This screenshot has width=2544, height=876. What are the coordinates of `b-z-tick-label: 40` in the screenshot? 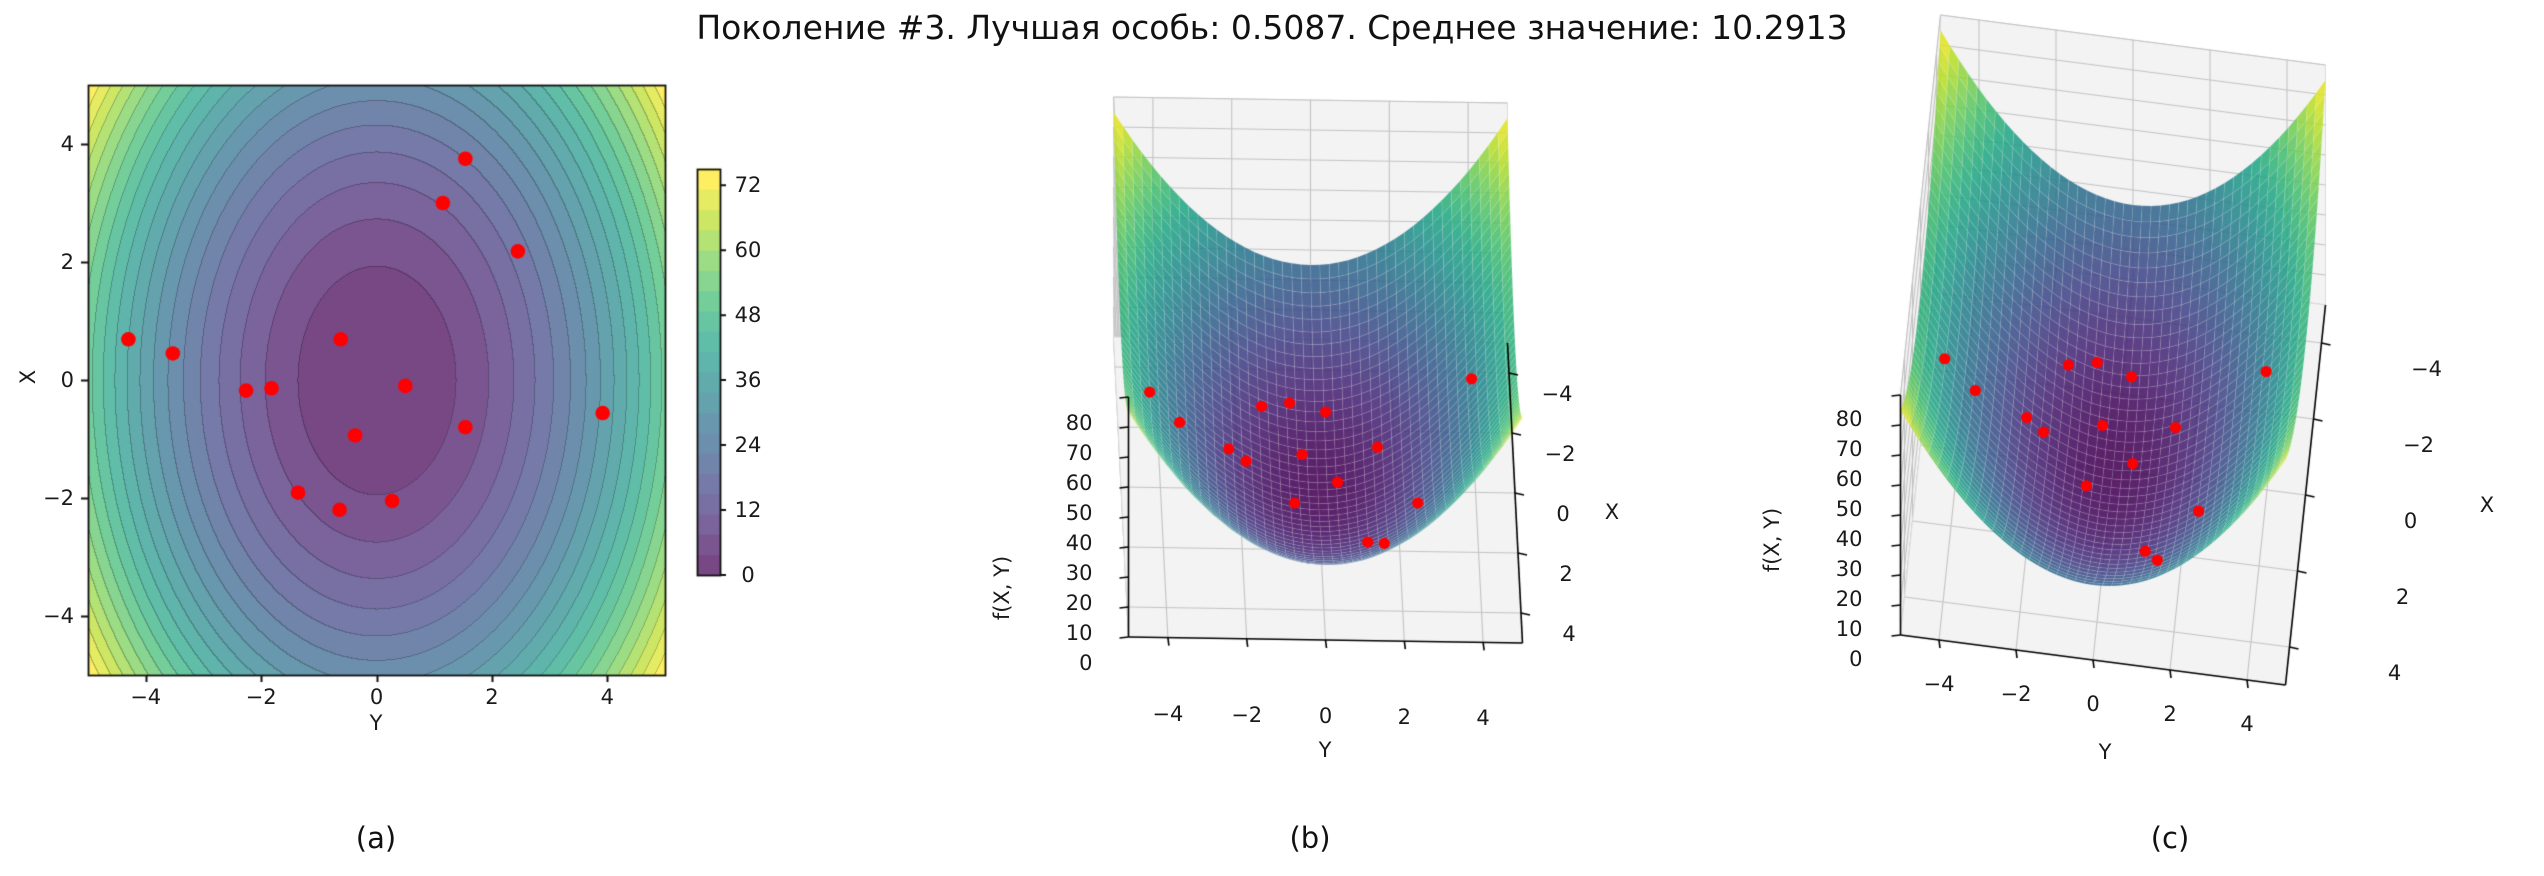 It's located at (1079, 543).